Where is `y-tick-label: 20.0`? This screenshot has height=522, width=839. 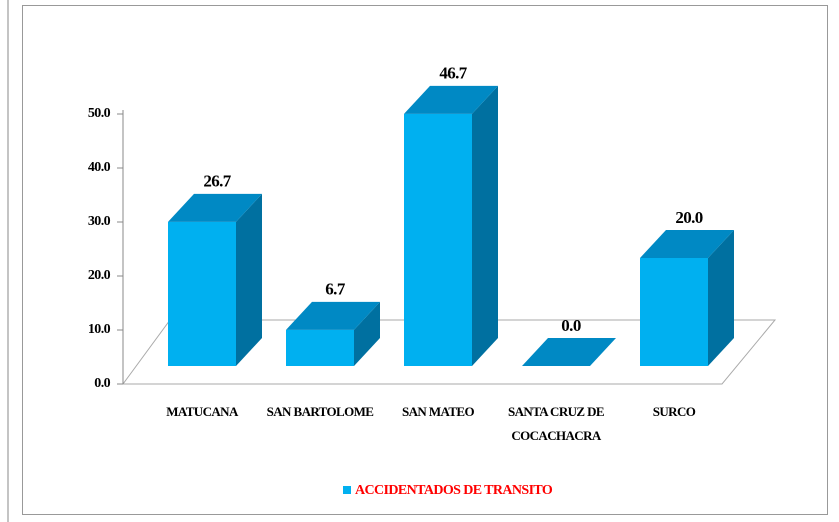
y-tick-label: 20.0 is located at coordinates (99, 275).